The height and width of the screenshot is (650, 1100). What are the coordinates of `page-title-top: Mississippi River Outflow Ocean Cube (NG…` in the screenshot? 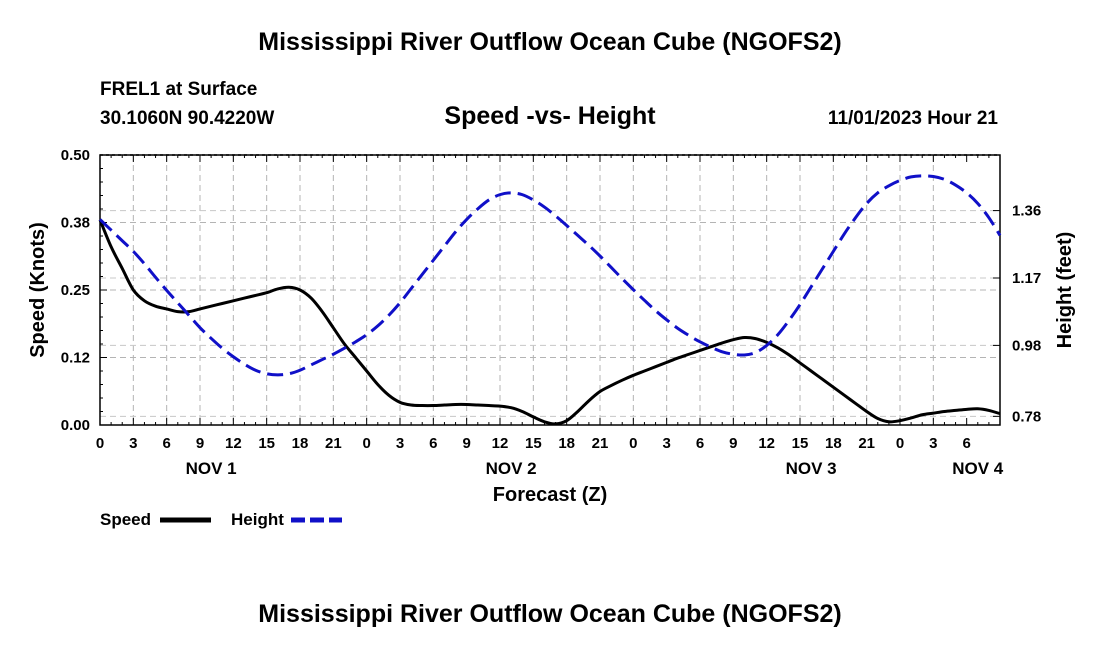 It's located at (550, 42).